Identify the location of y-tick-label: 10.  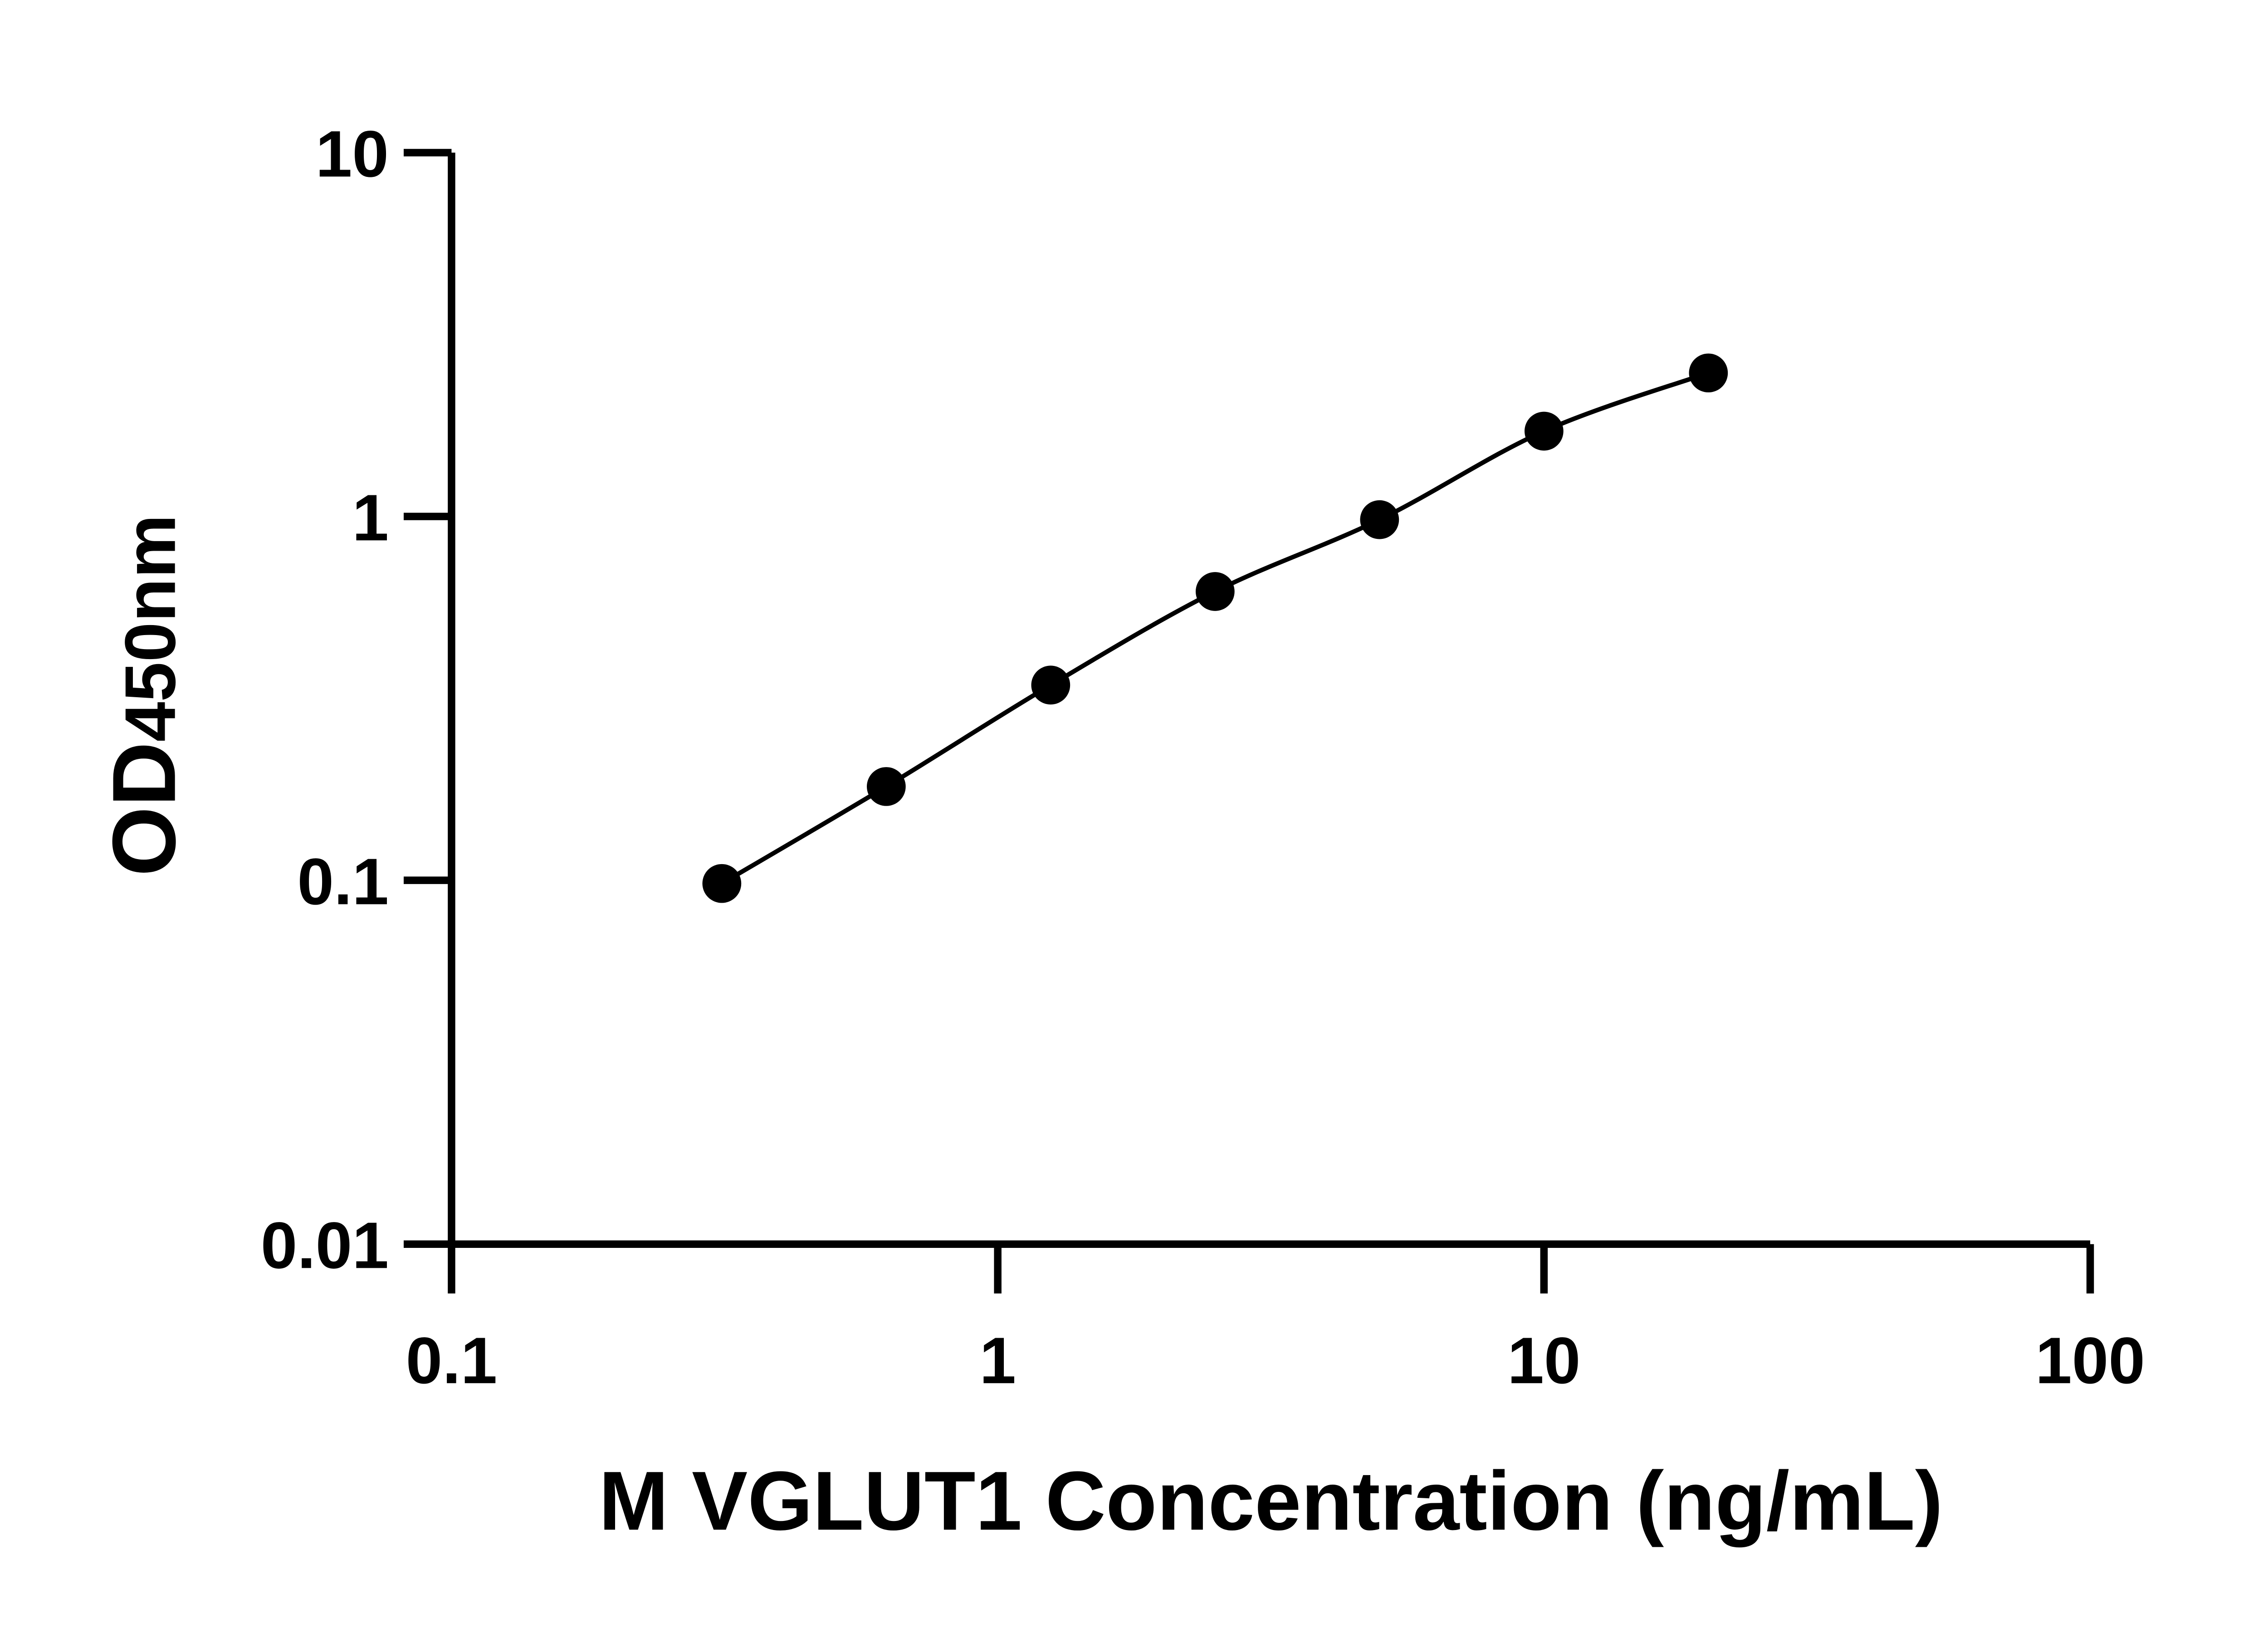
(353, 154).